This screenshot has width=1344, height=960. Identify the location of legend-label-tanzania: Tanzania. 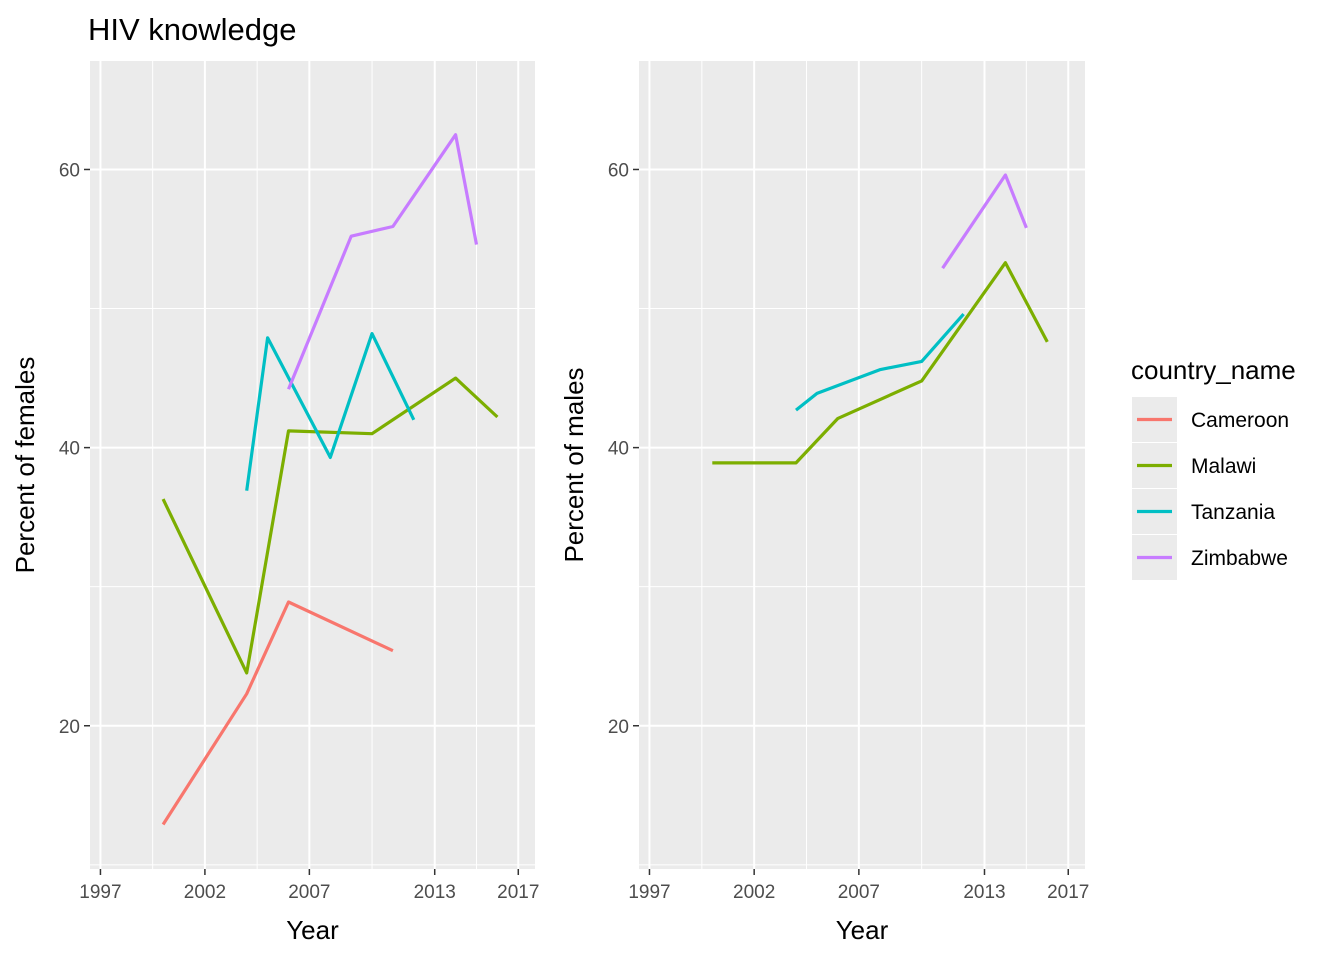
(1233, 512).